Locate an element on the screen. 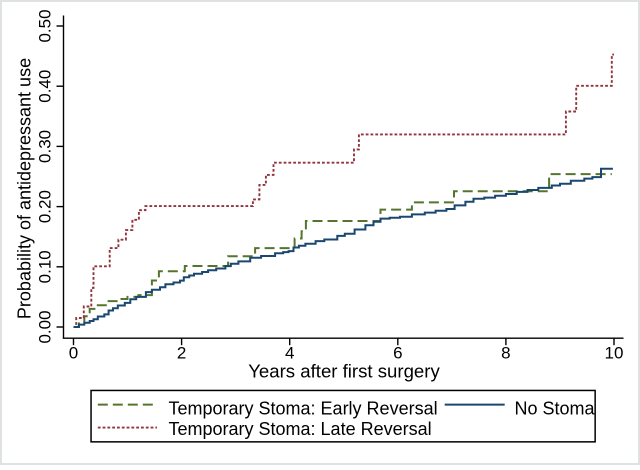 The height and width of the screenshot is (470, 640). svg-text: 4 is located at coordinates (289, 353).